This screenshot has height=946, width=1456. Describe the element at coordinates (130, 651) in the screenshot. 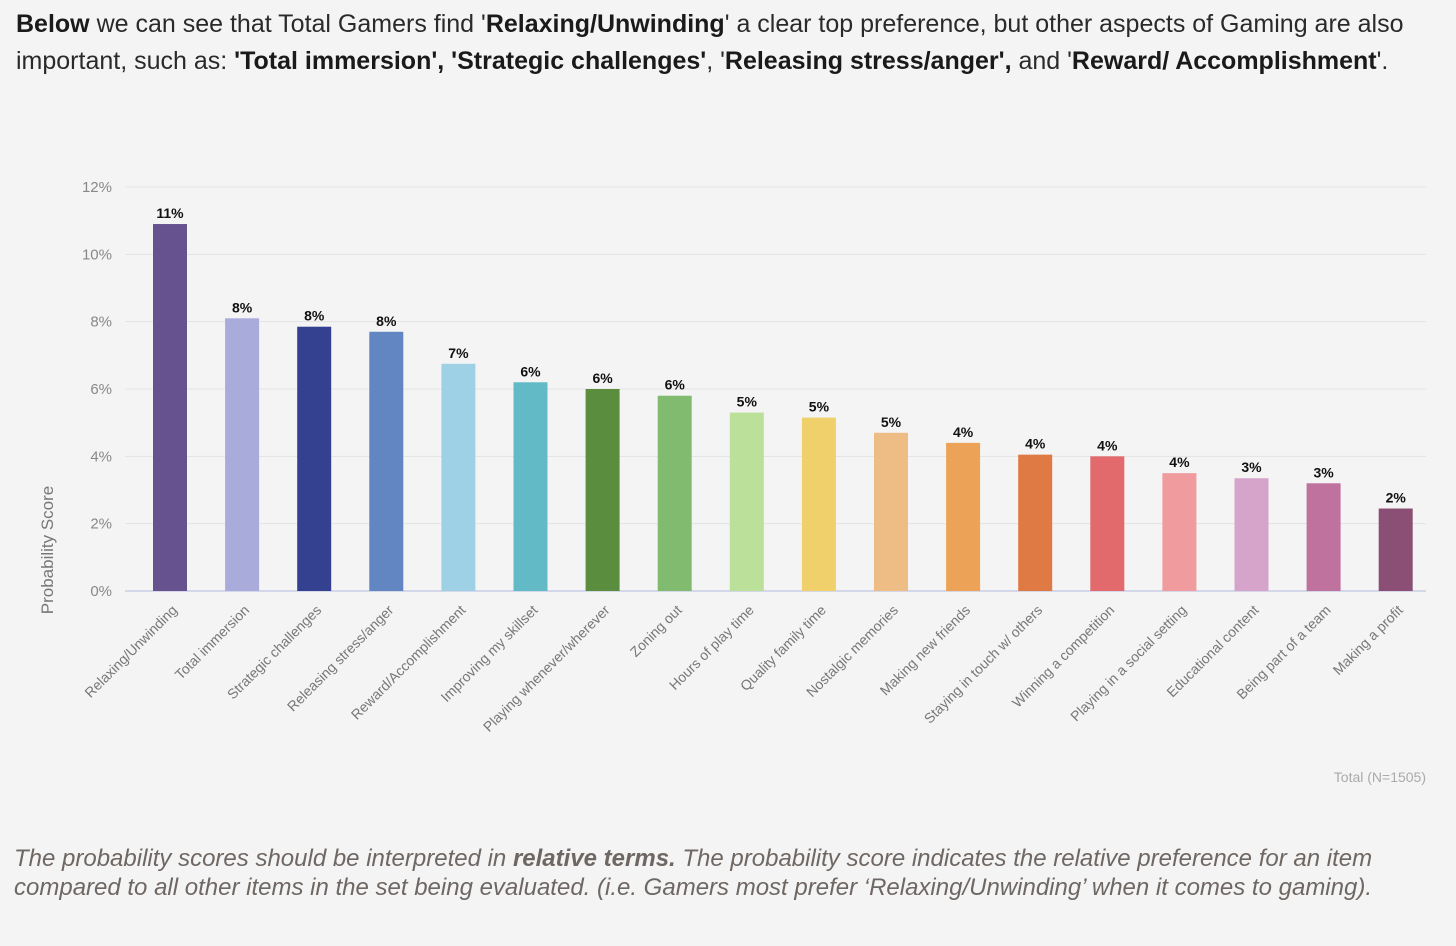

I see `x-tick-label: Relaxing/Unwinding` at that location.